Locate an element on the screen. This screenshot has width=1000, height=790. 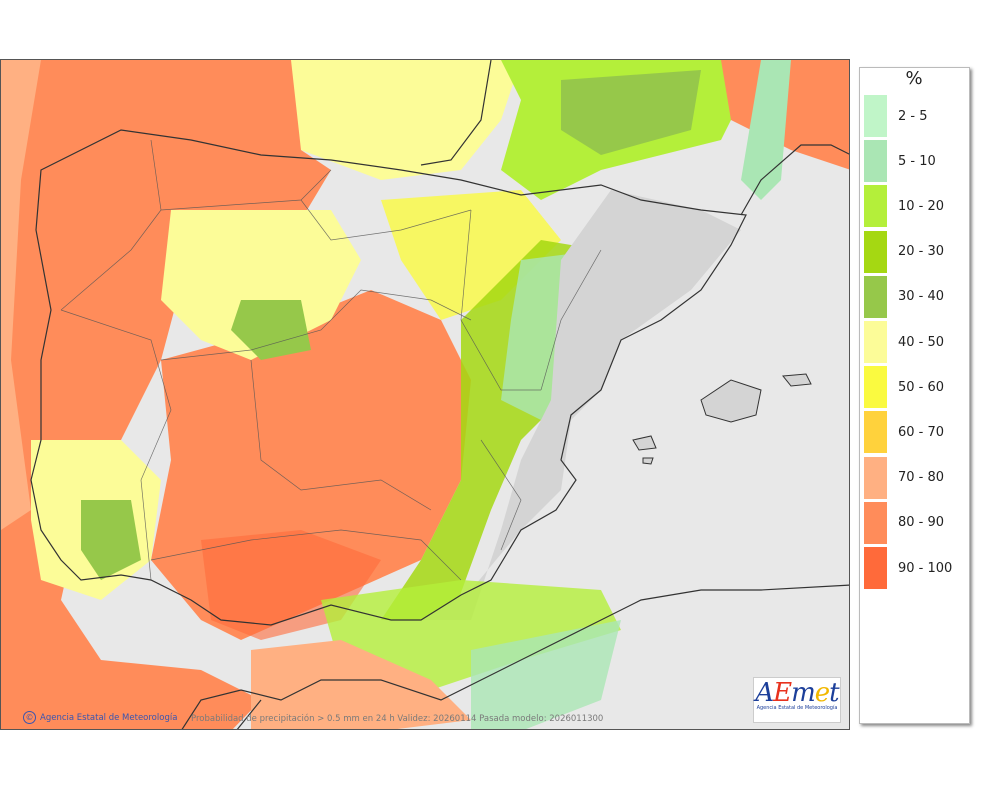
legend-item: 70 - 80 is located at coordinates (904, 477).